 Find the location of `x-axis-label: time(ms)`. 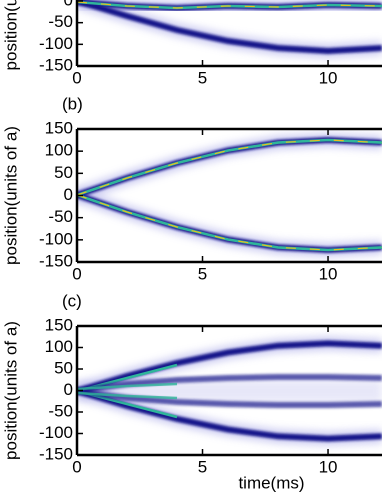

x-axis-label: time(ms) is located at coordinates (271, 482).